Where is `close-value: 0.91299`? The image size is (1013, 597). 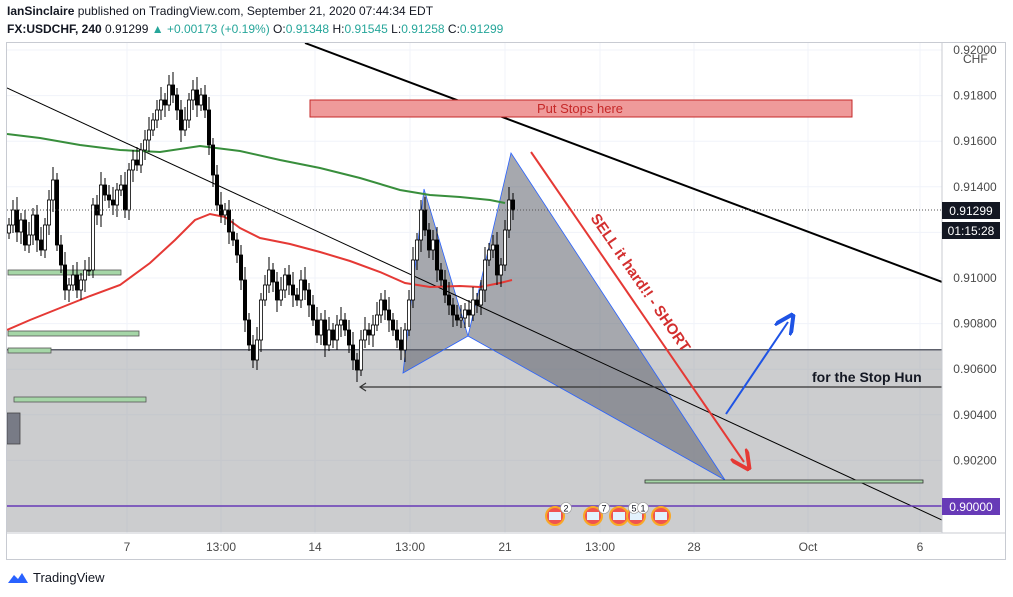
close-value: 0.91299 is located at coordinates (481, 29).